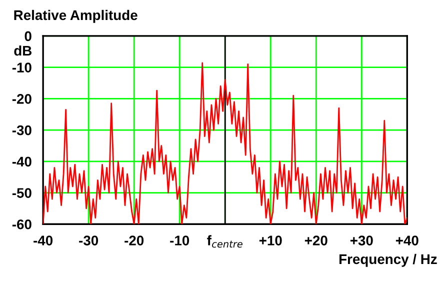  What do you see at coordinates (361, 241) in the screenshot?
I see `x-tick-label: +30` at bounding box center [361, 241].